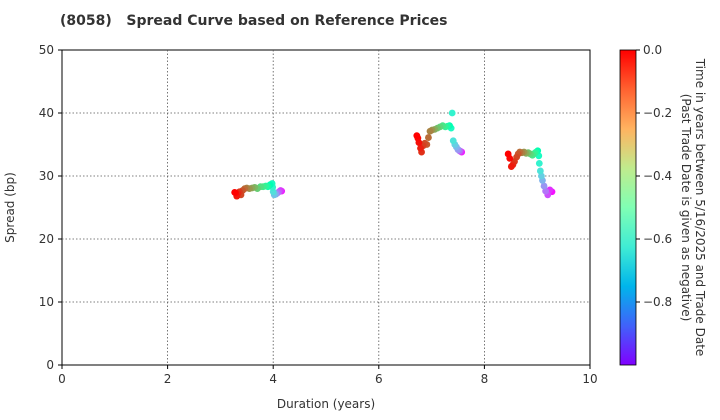  Describe the element at coordinates (657, 176) in the screenshot. I see `colorbar-tick-label: −0.4` at that location.